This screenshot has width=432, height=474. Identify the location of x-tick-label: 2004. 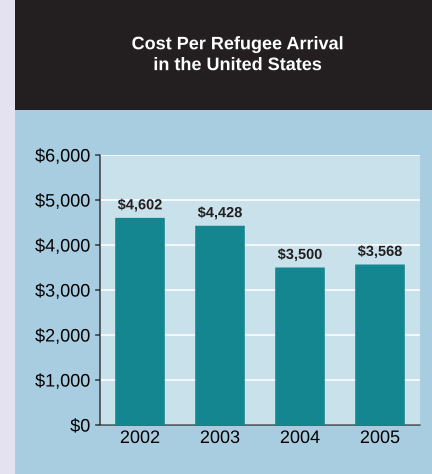
(300, 437).